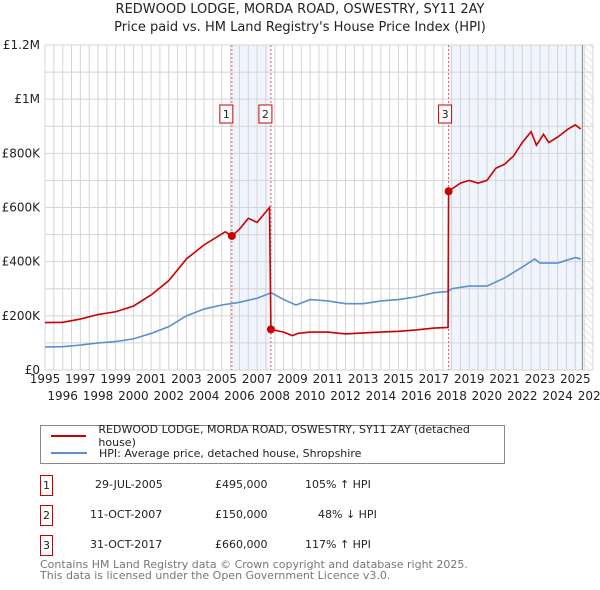  What do you see at coordinates (540, 379) in the screenshot?
I see `x-tick-label: 2023` at bounding box center [540, 379].